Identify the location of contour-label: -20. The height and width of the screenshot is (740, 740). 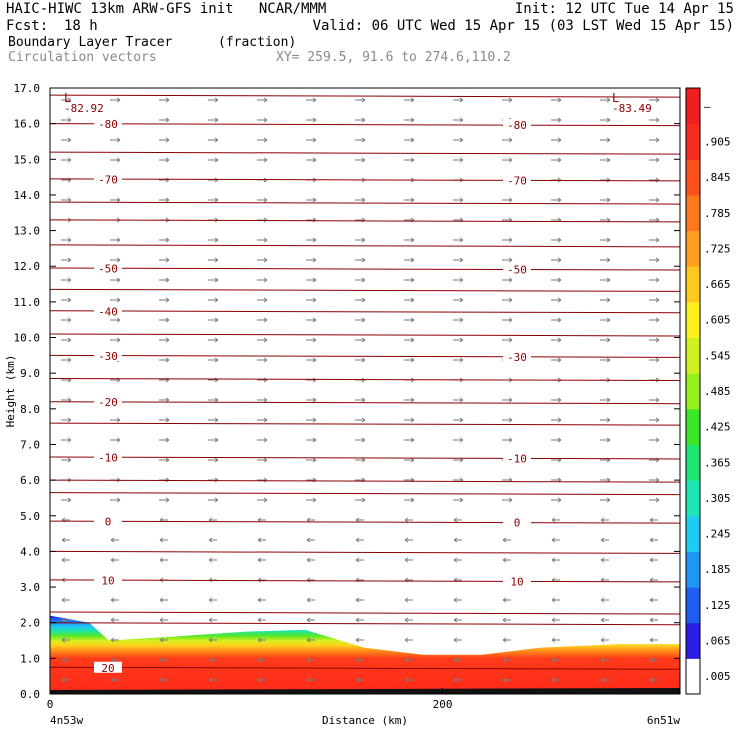
(108, 402).